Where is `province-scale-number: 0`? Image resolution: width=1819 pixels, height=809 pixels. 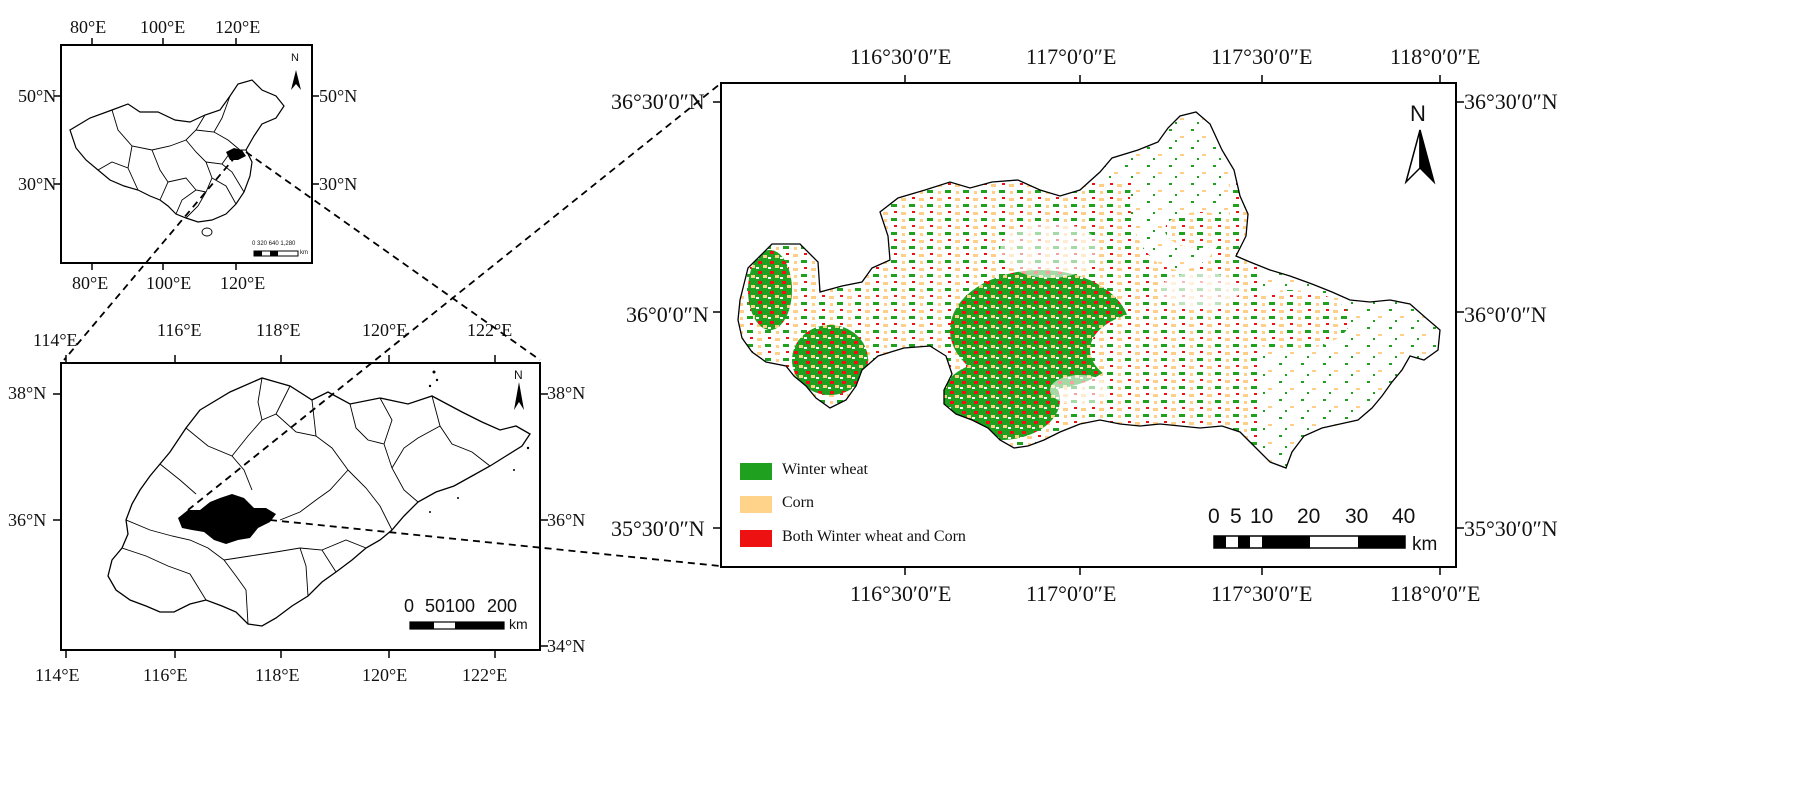
province-scale-number: 0 is located at coordinates (409, 606).